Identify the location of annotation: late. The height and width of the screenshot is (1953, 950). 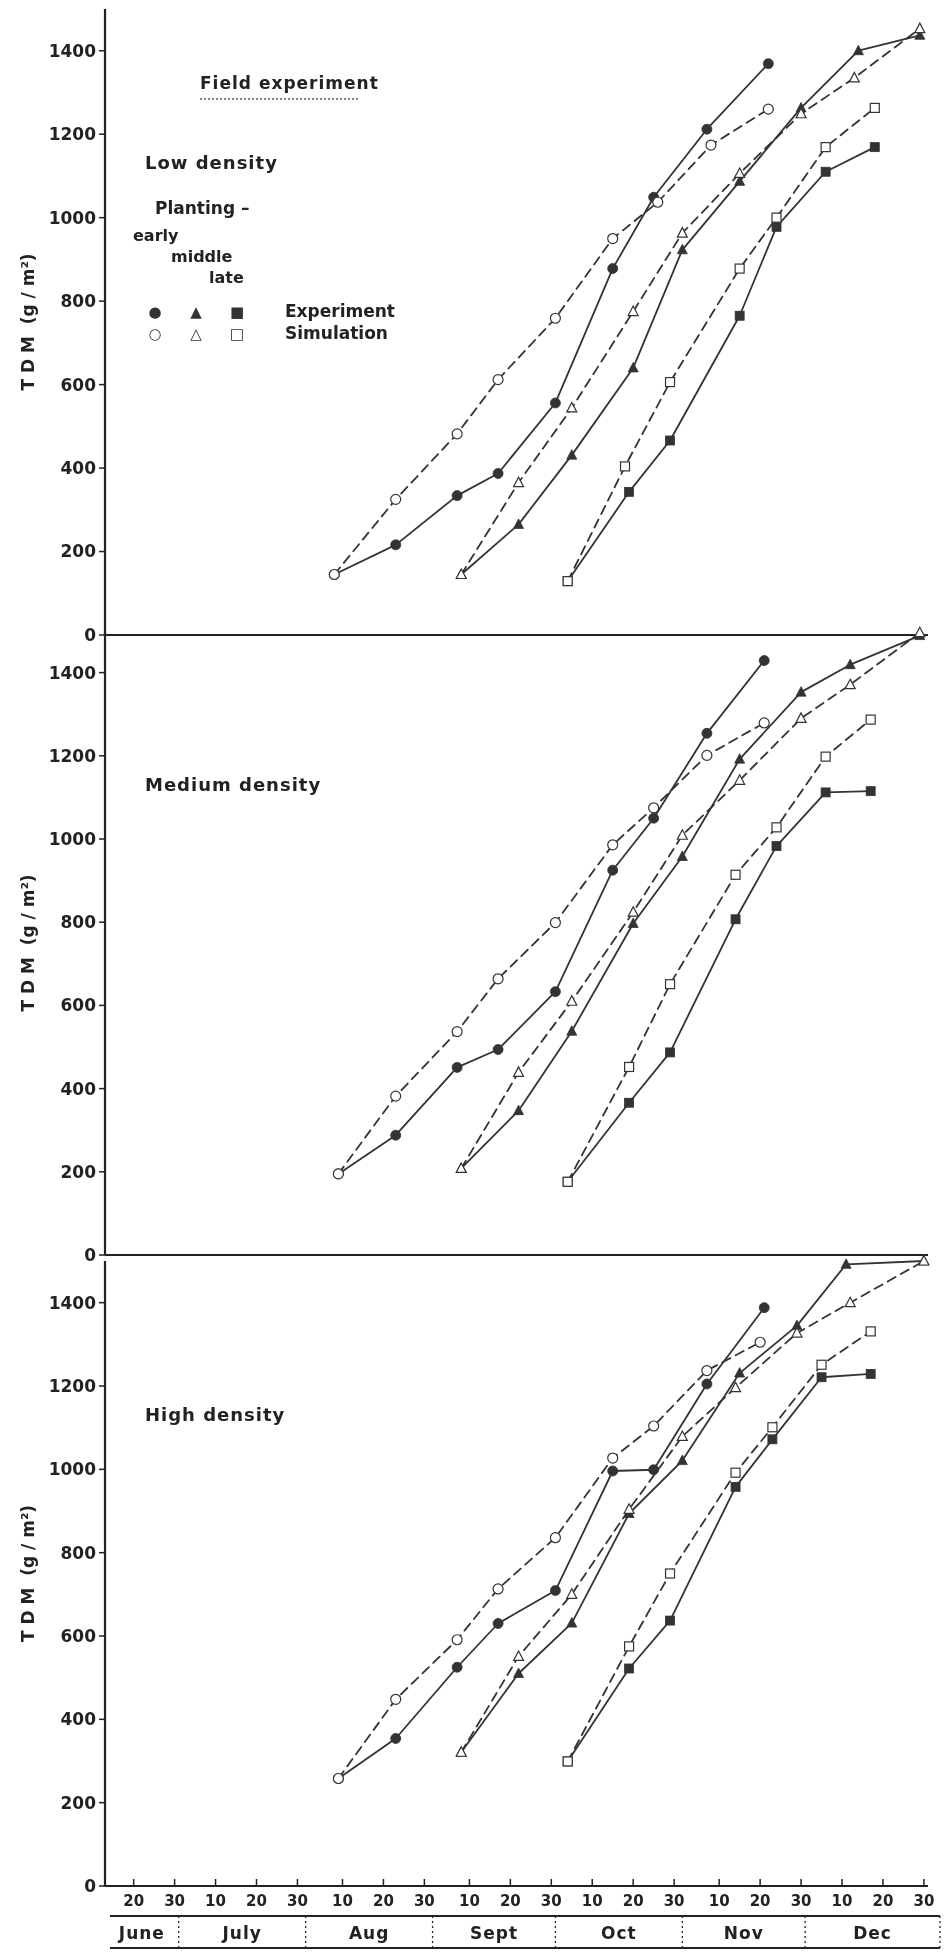
(226, 277).